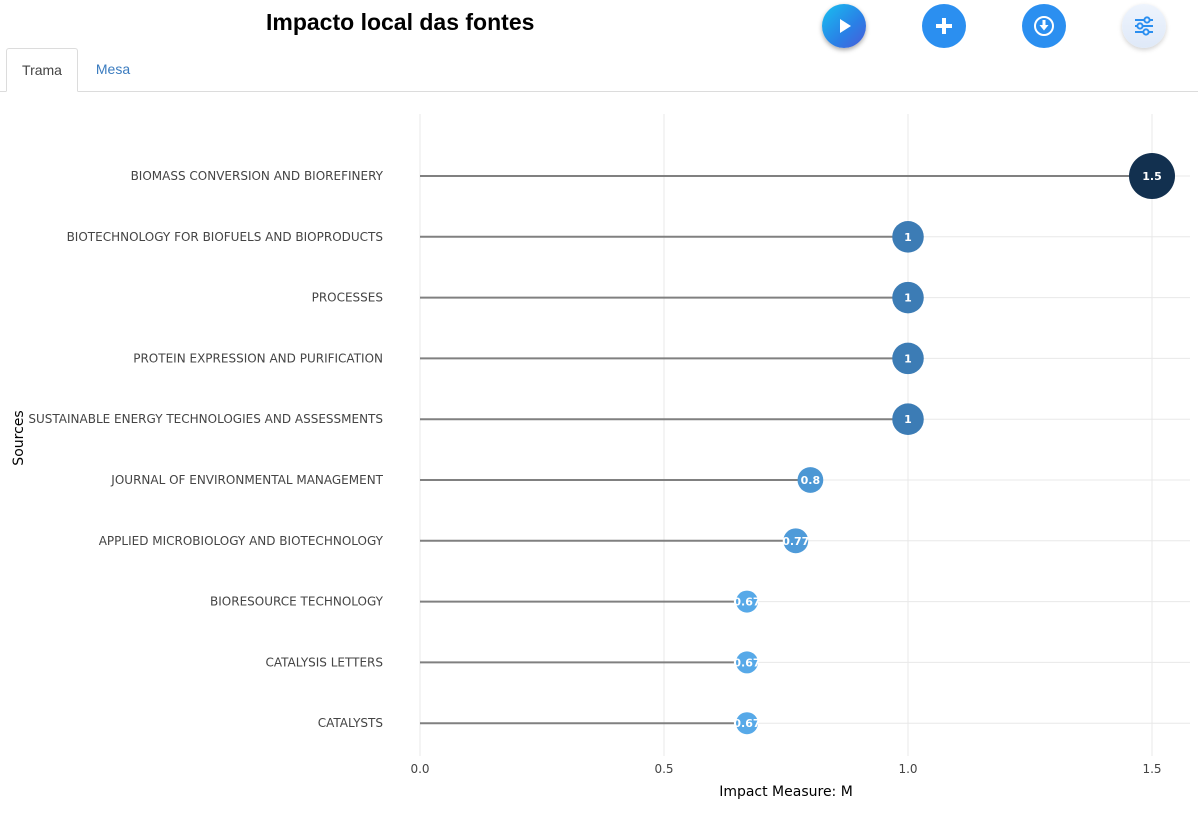  Describe the element at coordinates (297, 602) in the screenshot. I see `y-category-label: BIORESOURCE TECHNOLOGY` at that location.